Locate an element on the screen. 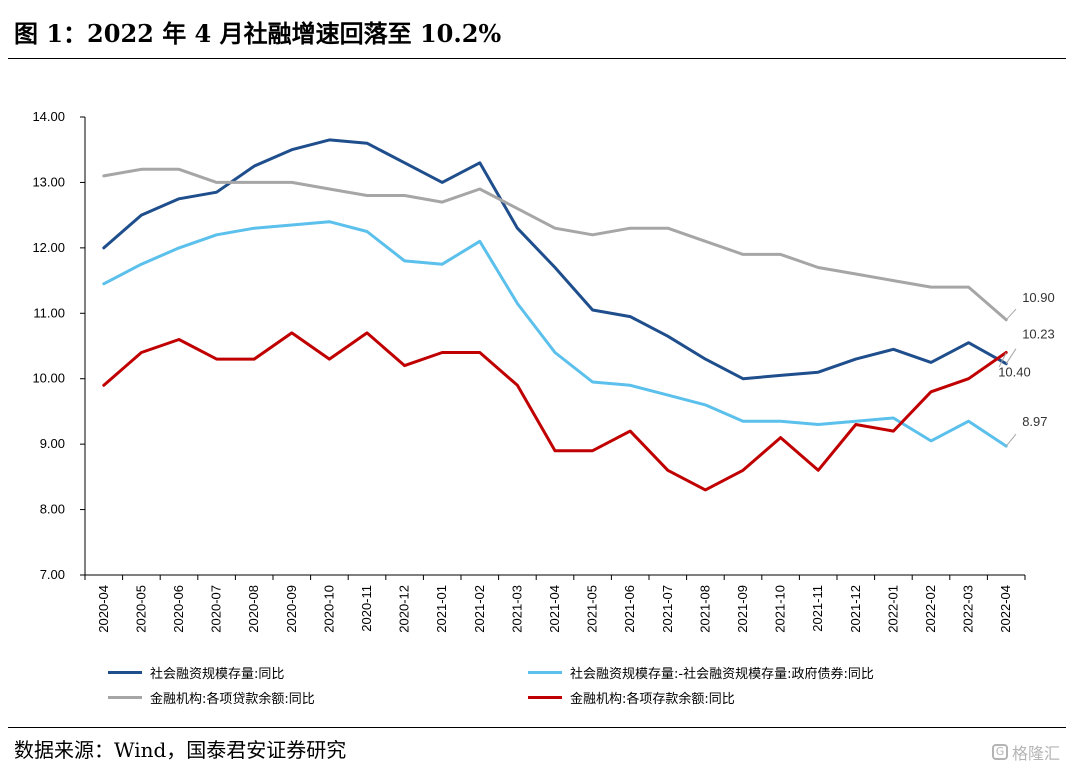  y-tick-label: 14.00 is located at coordinates (48, 116).